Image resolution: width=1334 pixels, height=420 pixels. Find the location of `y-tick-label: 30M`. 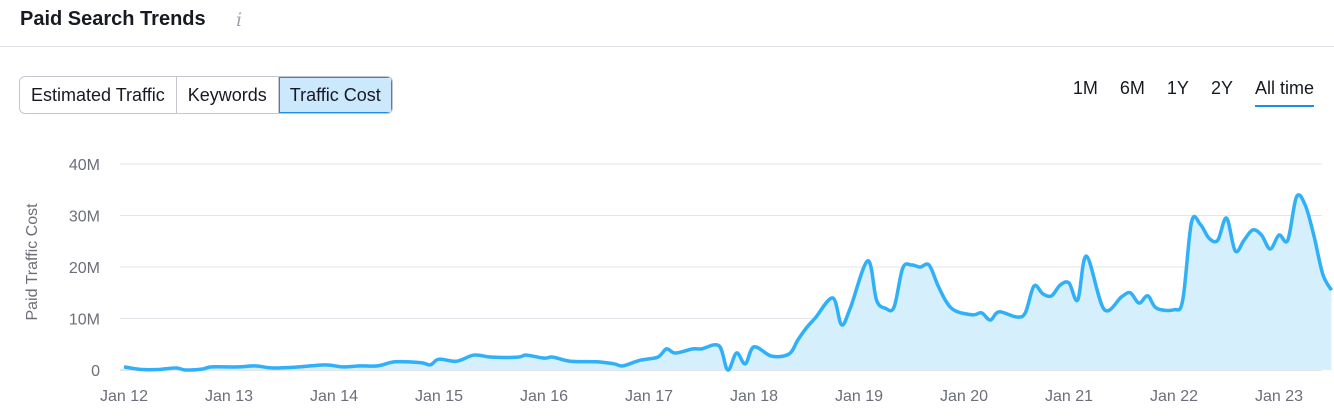

y-tick-label: 30M is located at coordinates (84, 217).